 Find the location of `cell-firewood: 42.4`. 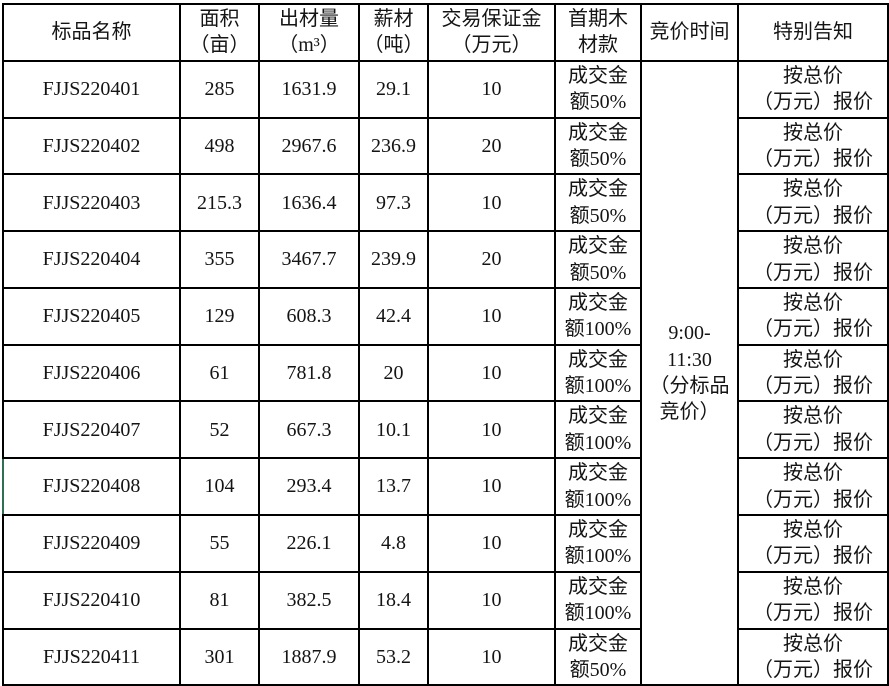

cell-firewood: 42.4 is located at coordinates (393, 316).